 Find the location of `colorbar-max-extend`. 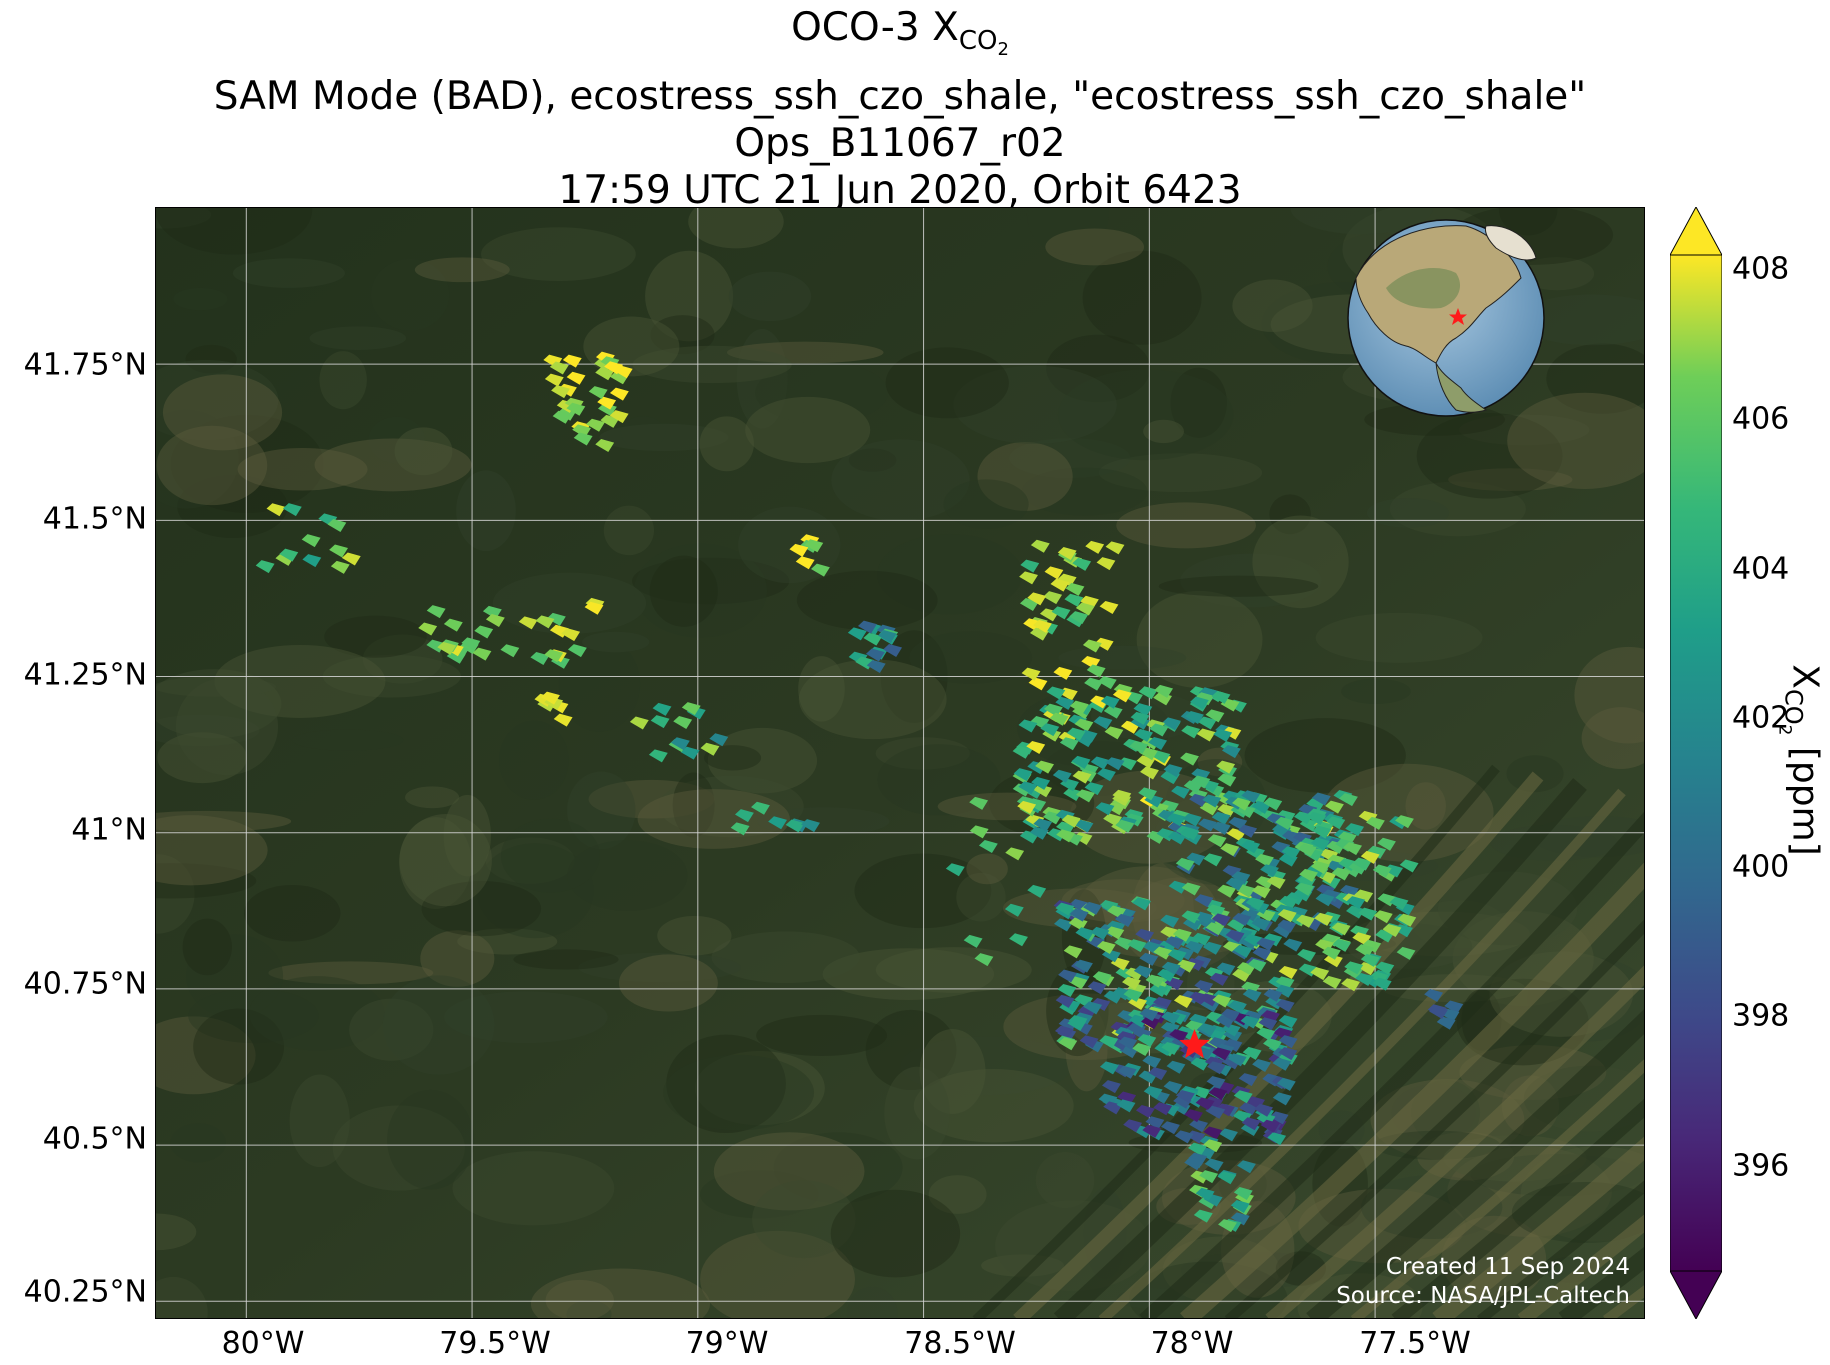

colorbar-max-extend is located at coordinates (1696, 231).